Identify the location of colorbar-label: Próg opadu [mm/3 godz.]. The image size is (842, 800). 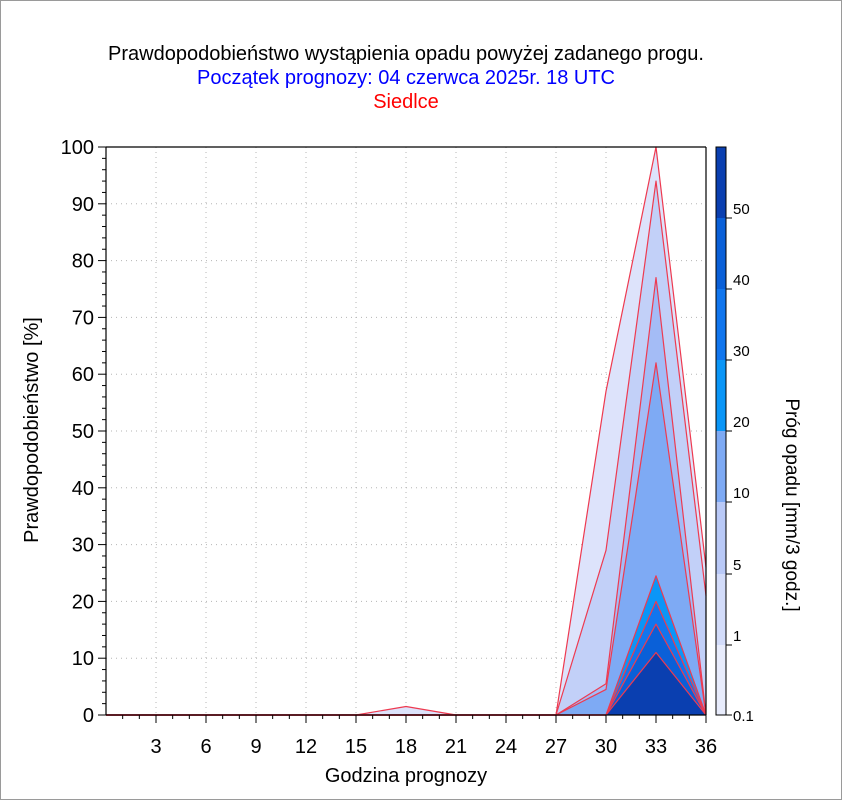
(791, 504).